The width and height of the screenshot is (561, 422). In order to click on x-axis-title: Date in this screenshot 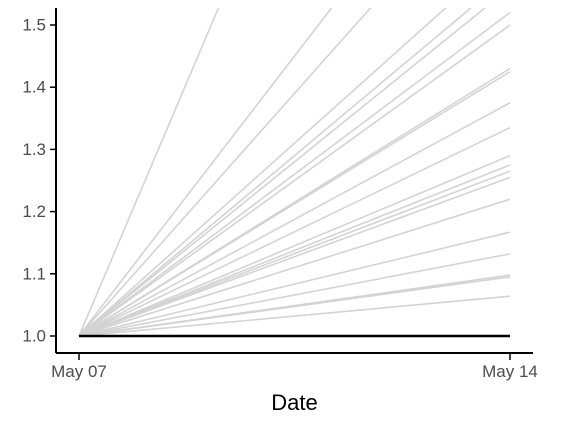, I will do `click(294, 402)`.